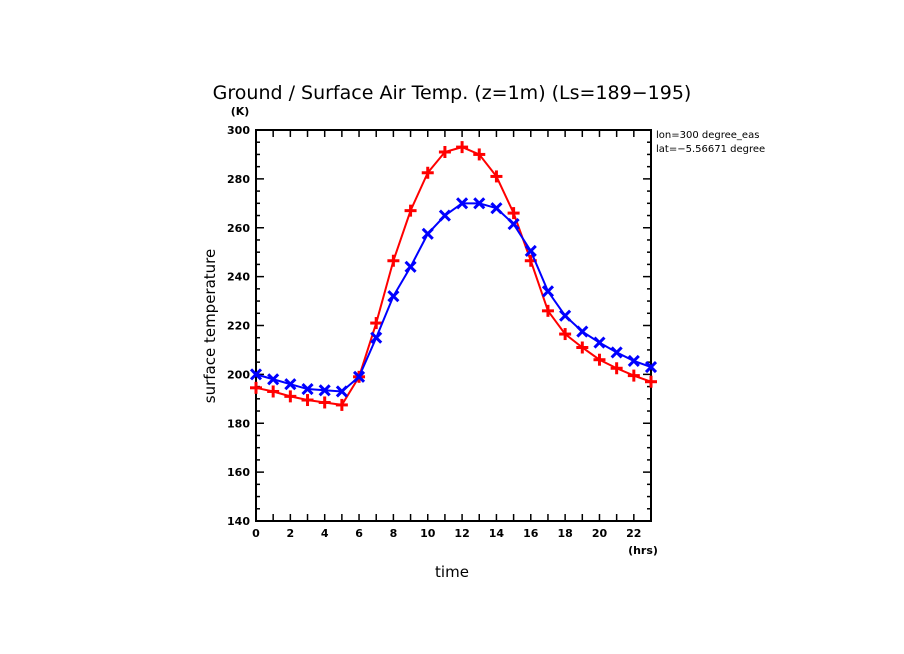 The width and height of the screenshot is (904, 654). I want to click on y-tick-label: 220, so click(238, 326).